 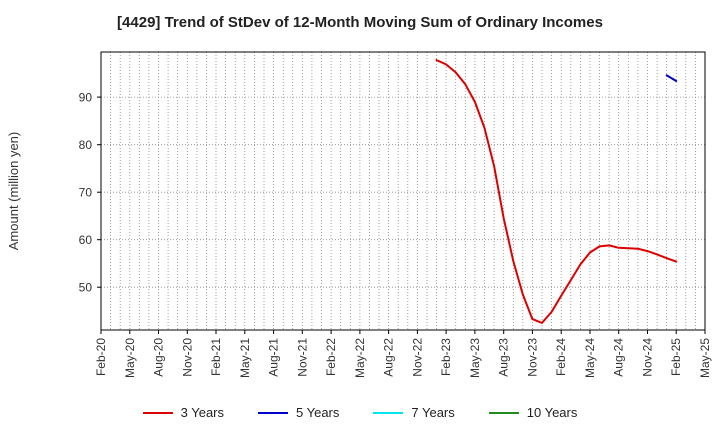 I want to click on x-tick-label: Aug-24, so click(x=619, y=357).